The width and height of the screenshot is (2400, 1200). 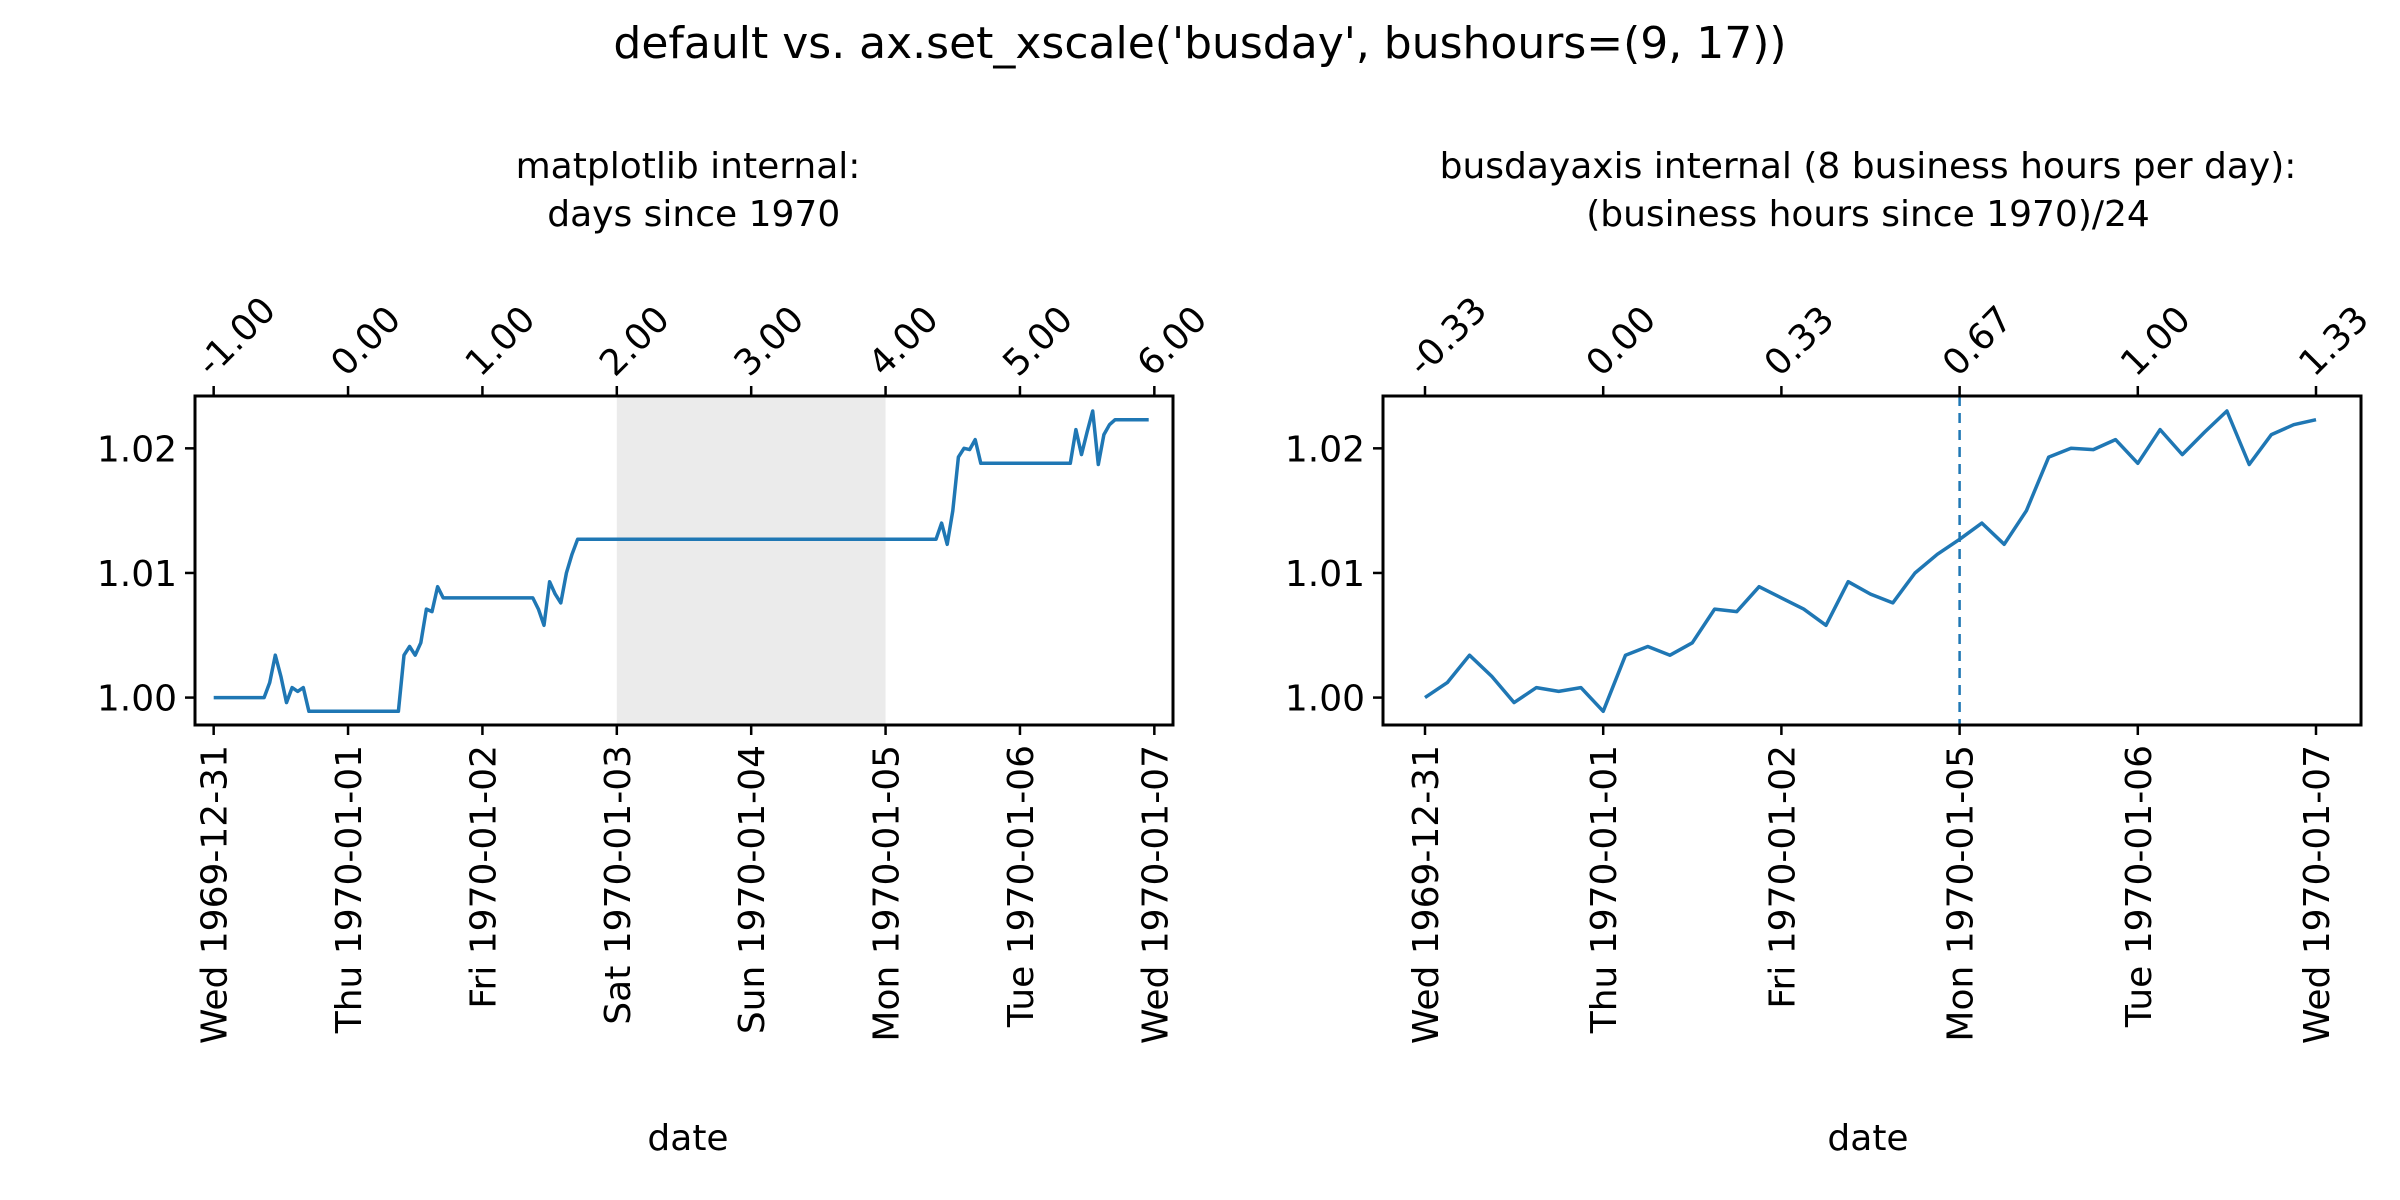 I want to click on panel-title-line: days since 1970, so click(x=688, y=214).